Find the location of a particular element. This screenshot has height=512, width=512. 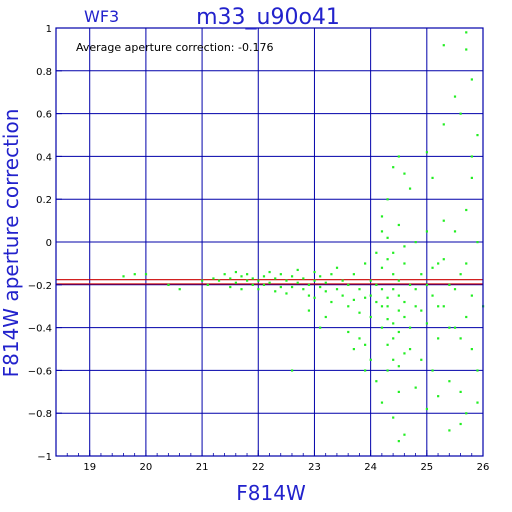

x-tick-label: 23 is located at coordinates (314, 467).